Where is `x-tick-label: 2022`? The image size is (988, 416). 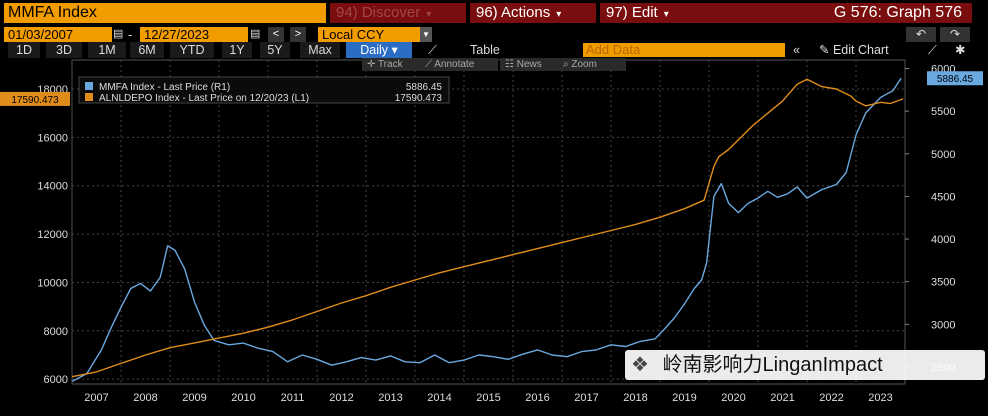
x-tick-label: 2022 is located at coordinates (831, 398).